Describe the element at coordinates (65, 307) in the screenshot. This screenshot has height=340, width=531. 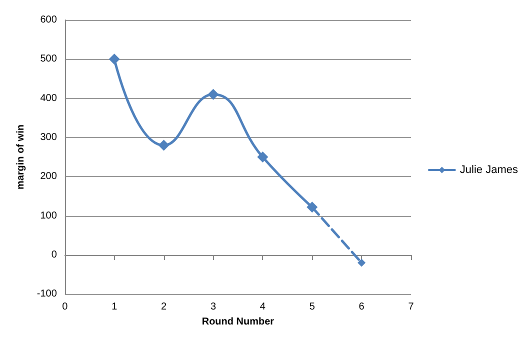
I see `x-tick-label: 0` at that location.